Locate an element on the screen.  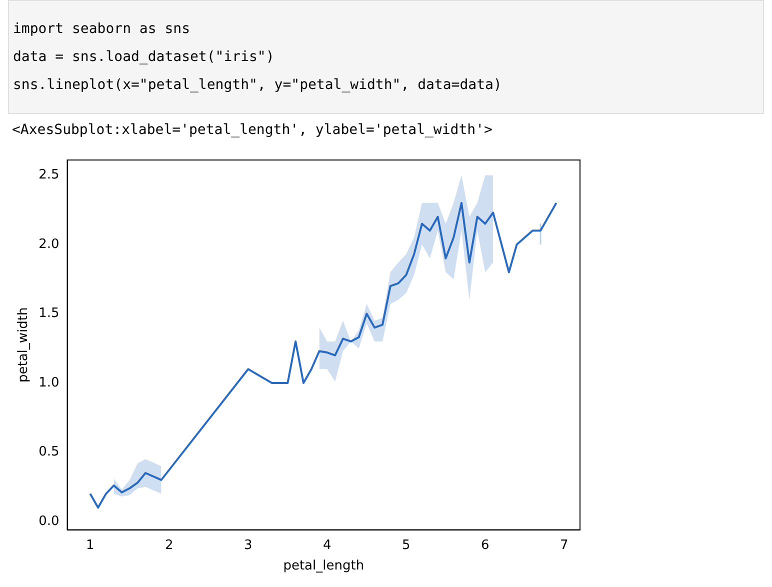
x-tick-label: 5 is located at coordinates (406, 545).